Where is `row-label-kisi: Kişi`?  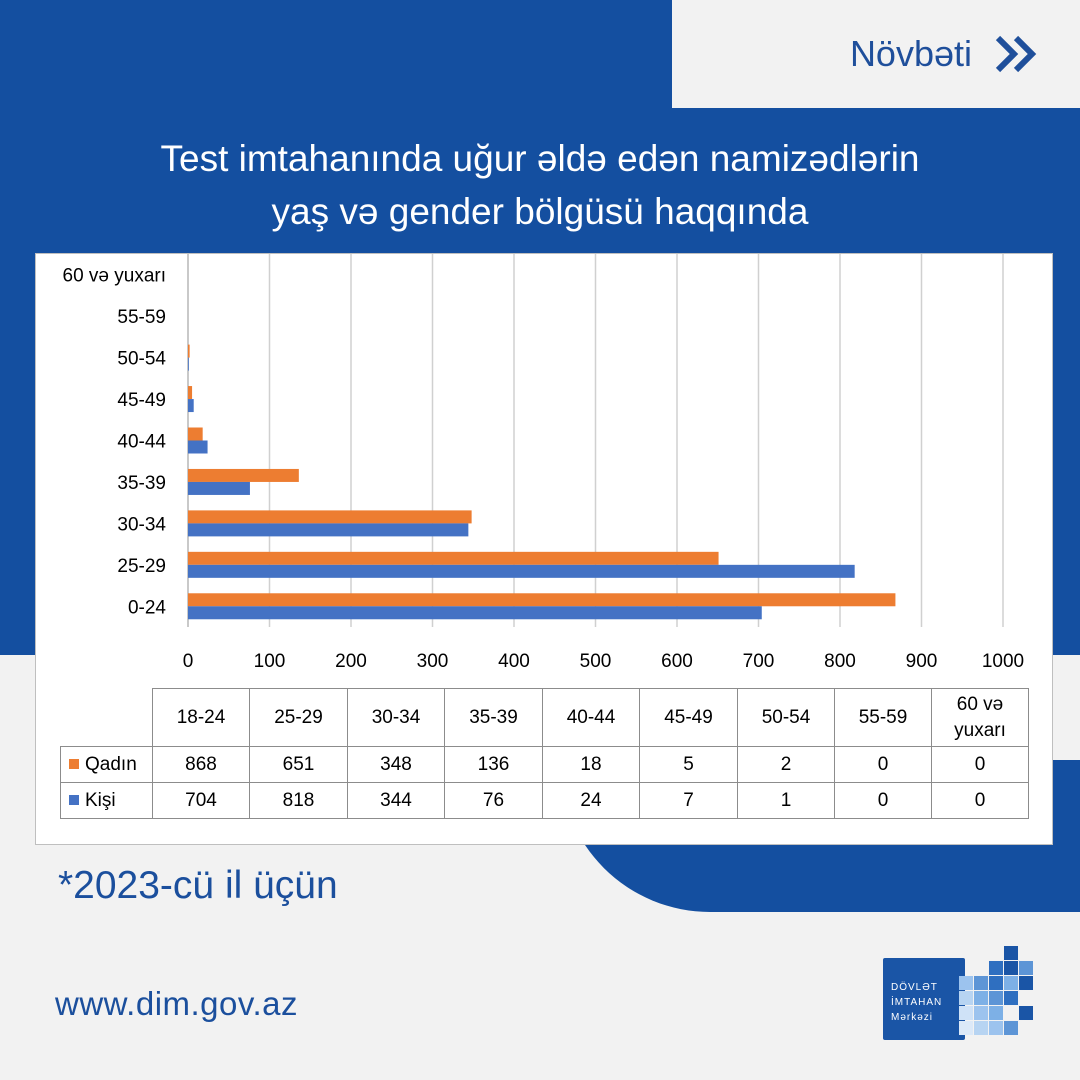 row-label-kisi: Kişi is located at coordinates (106, 800).